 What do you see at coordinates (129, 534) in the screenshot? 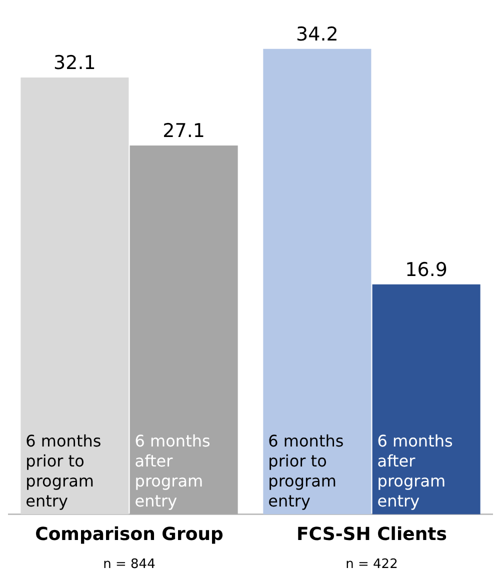
I see `x-tick-label: Comparison Group` at bounding box center [129, 534].